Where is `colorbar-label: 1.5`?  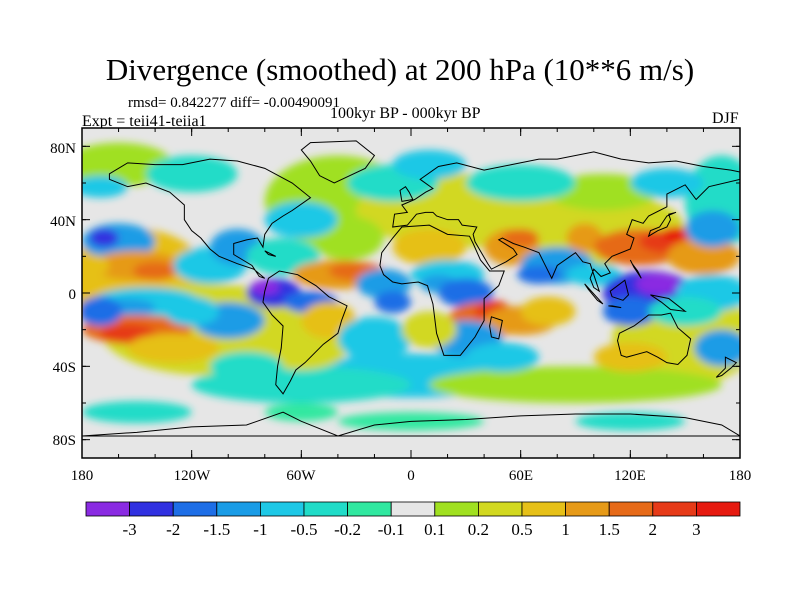 colorbar-label: 1.5 is located at coordinates (609, 529).